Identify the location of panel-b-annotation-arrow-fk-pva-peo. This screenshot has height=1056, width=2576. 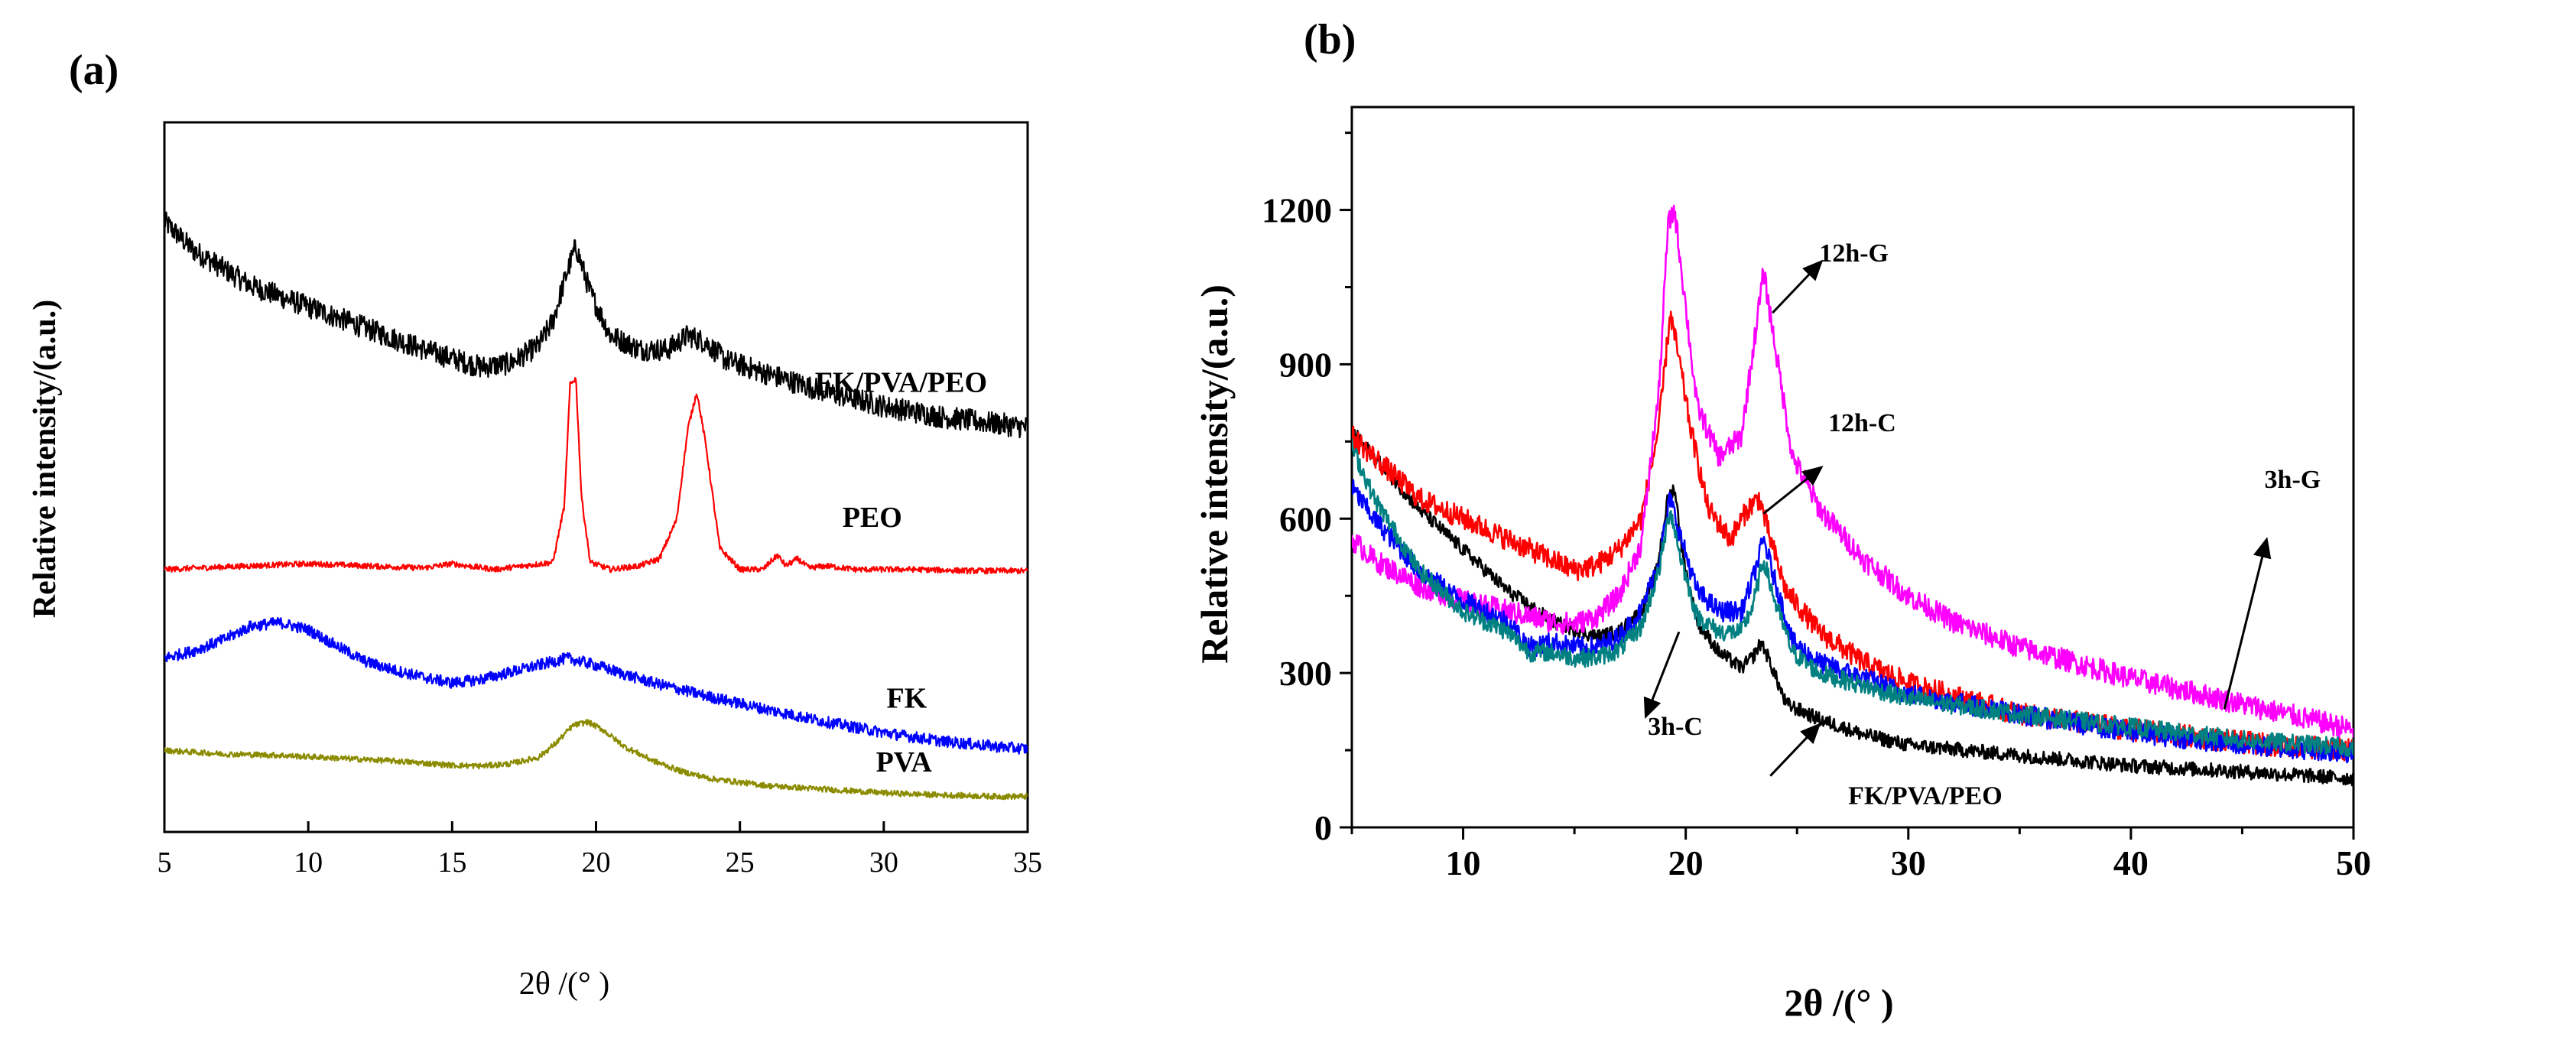
(1795, 750).